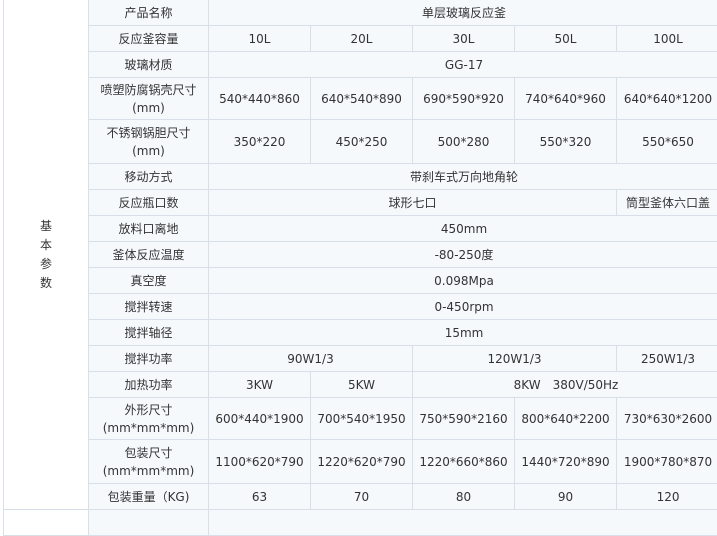 The width and height of the screenshot is (717, 536). Describe the element at coordinates (464, 419) in the screenshot. I see `cell: 750*590*2160` at that location.